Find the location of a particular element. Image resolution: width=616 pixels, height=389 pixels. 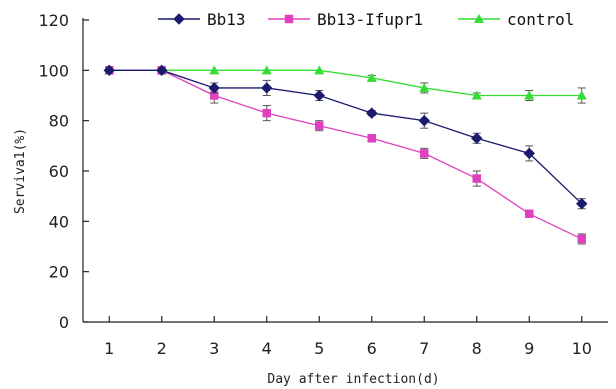

y-tick-label: 40 is located at coordinates (59, 221).